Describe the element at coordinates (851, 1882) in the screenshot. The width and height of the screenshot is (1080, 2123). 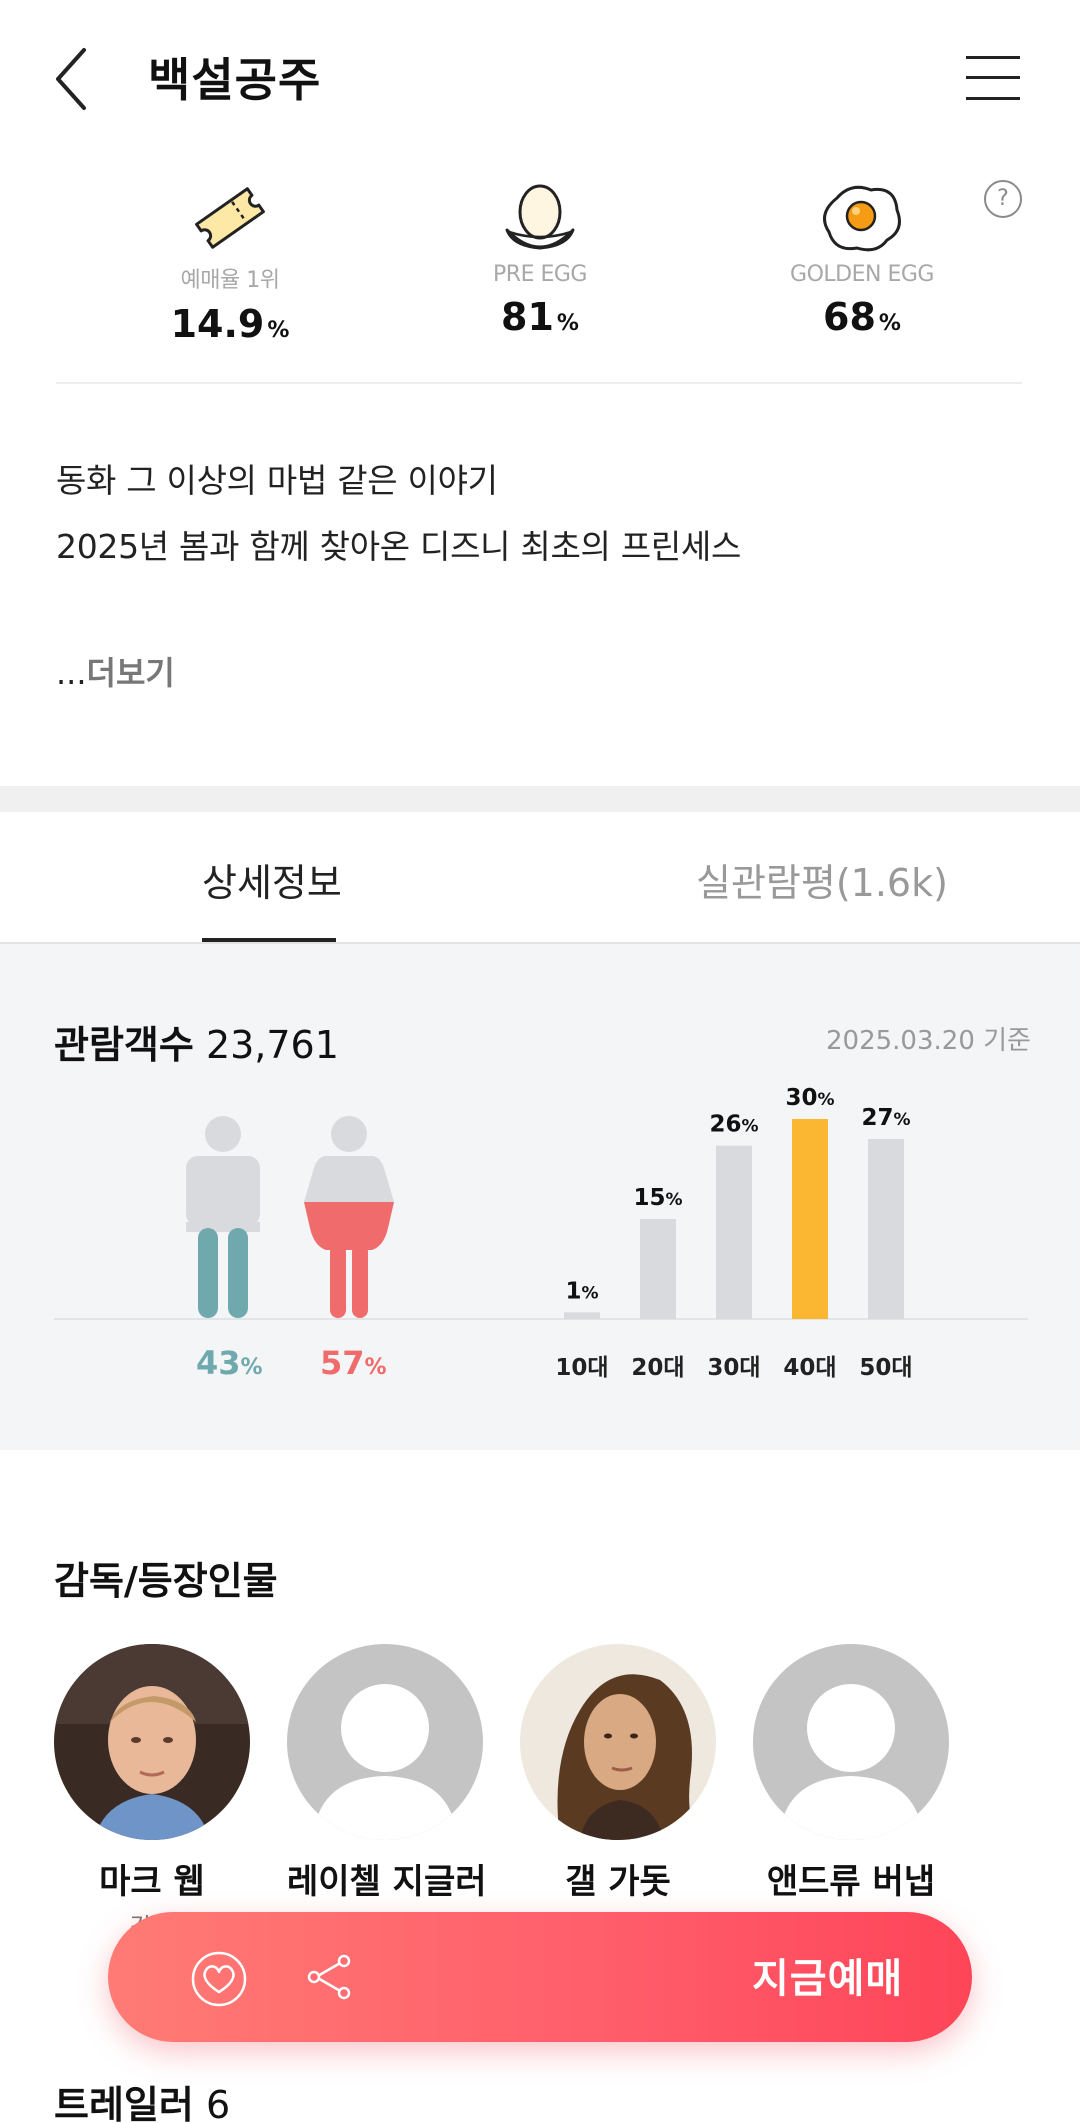
I see `cast-name: 앤드류 버냅` at that location.